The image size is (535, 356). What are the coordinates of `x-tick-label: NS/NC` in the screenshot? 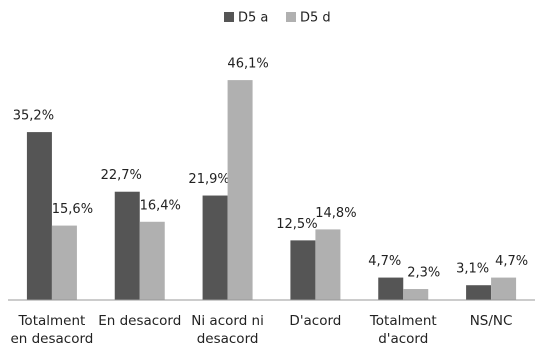 It's located at (491, 321).